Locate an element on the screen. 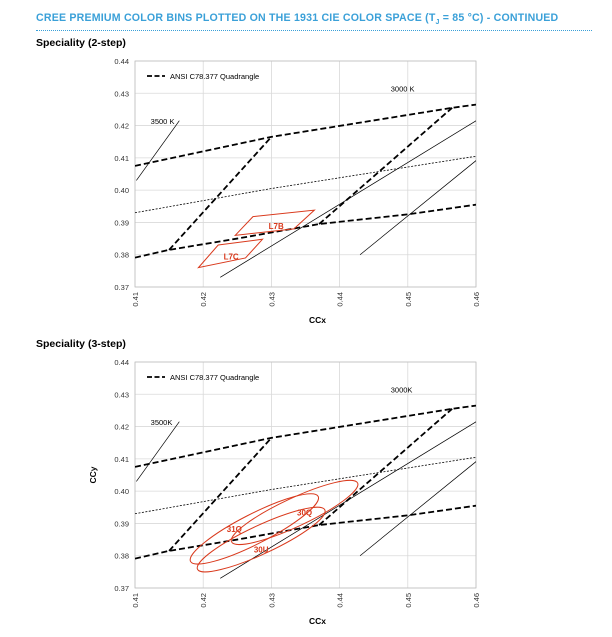 The image size is (612, 637). bin-ellipse-30q is located at coordinates (294, 512).